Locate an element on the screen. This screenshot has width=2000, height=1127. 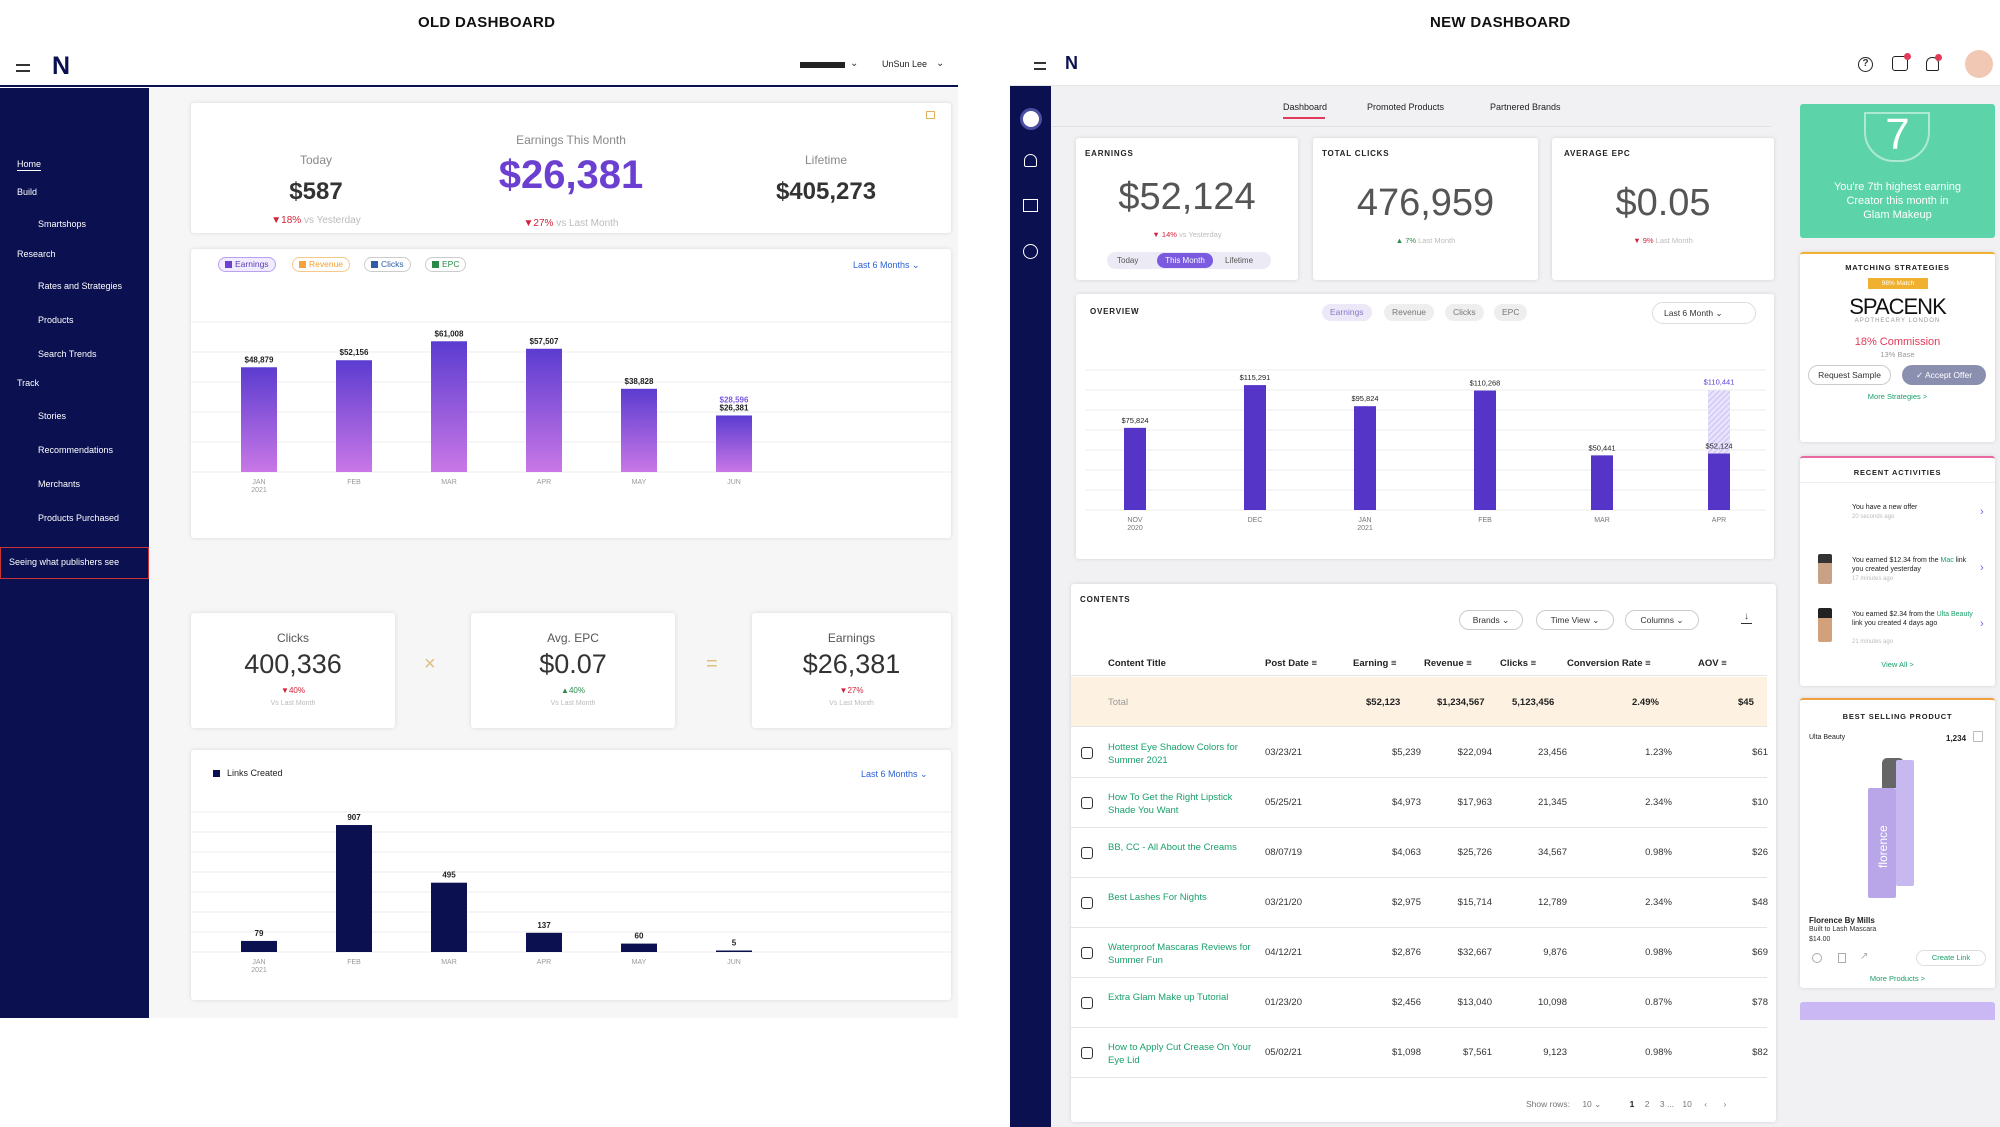
expand-icon is located at coordinates (930, 115).